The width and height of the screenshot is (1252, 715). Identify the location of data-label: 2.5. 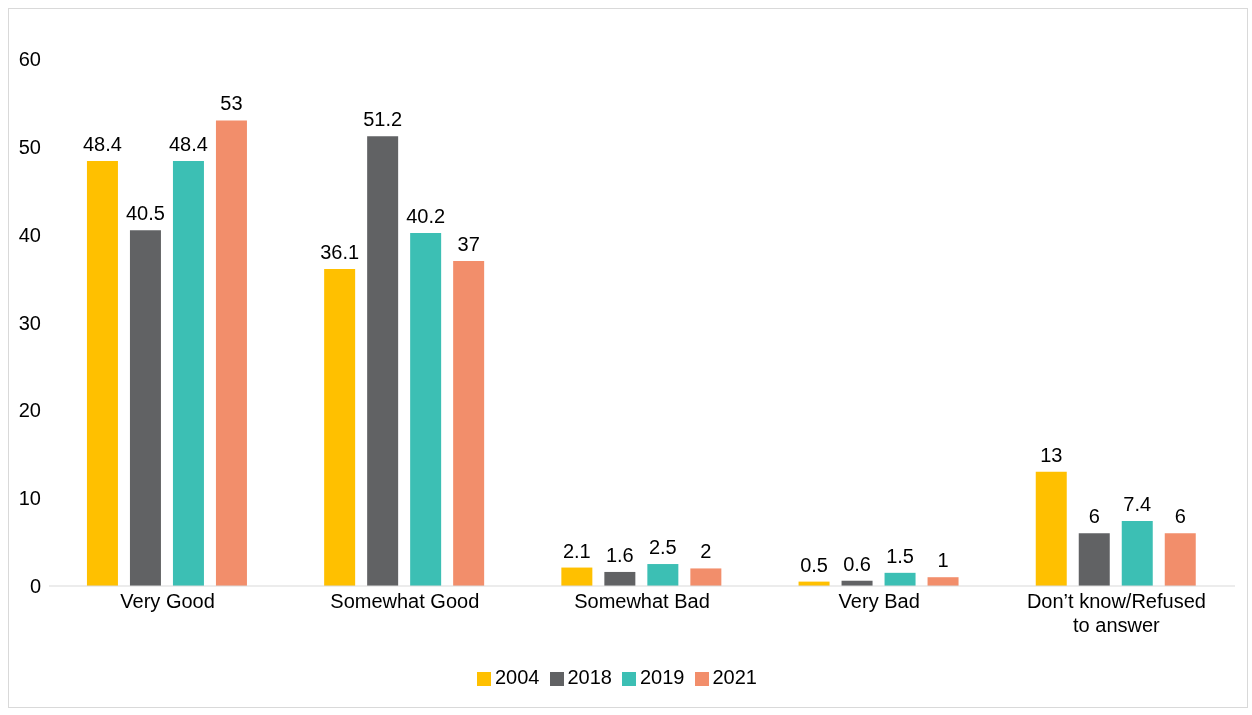
(662, 547).